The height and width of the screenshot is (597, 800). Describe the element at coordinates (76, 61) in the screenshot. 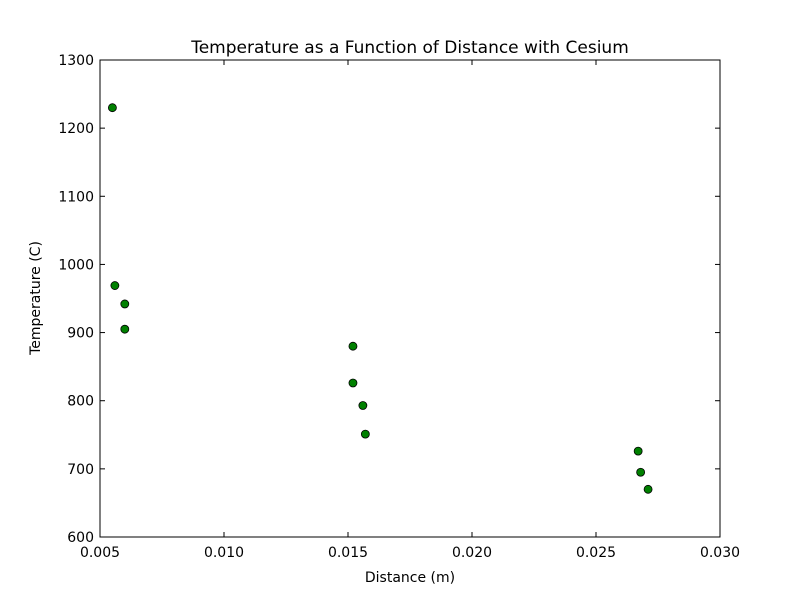

I see `y-tick-label: 1300` at that location.